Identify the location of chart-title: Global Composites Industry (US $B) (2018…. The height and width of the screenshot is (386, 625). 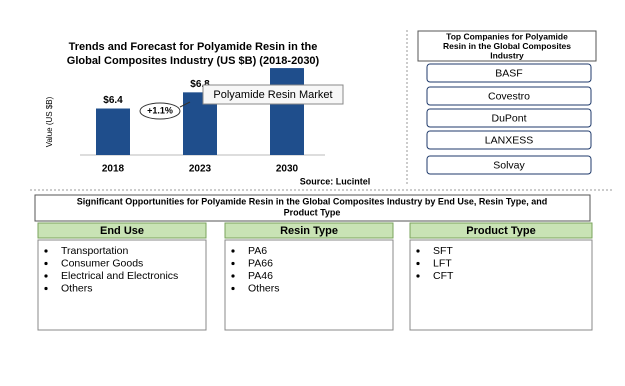
(193, 61).